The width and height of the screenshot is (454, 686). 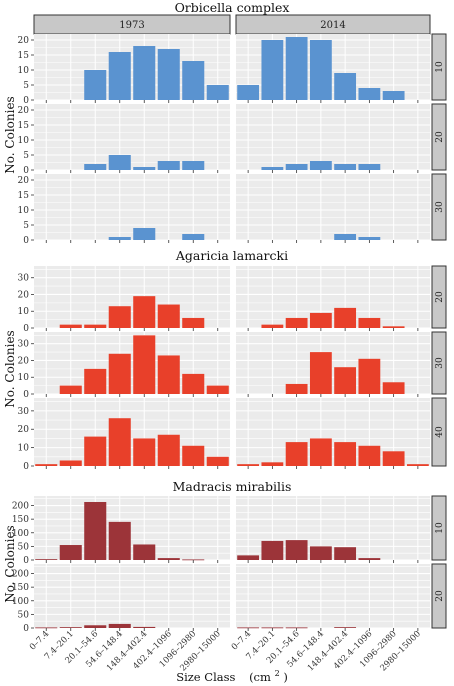 What do you see at coordinates (285, 677) in the screenshot?
I see `x-axis-title-close: )` at bounding box center [285, 677].